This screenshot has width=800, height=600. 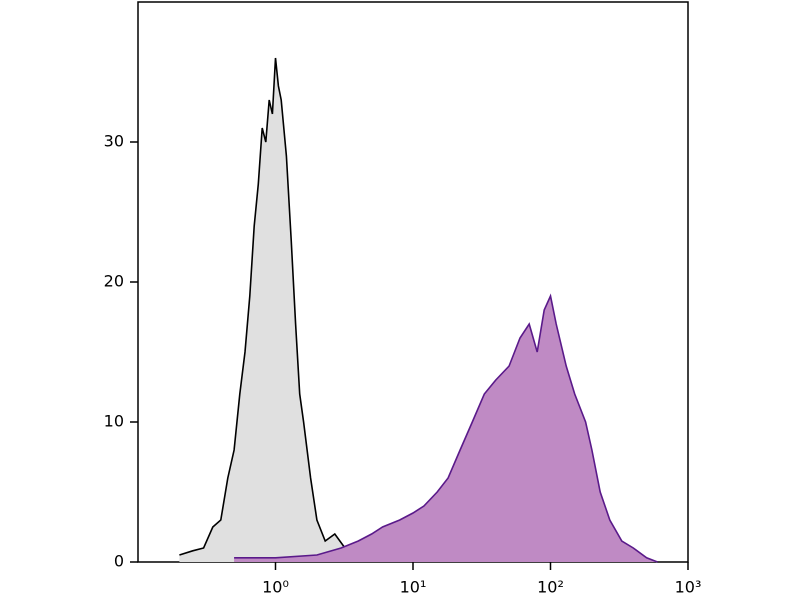 What do you see at coordinates (114, 421) in the screenshot?
I see `y-tick-label: 10` at bounding box center [114, 421].